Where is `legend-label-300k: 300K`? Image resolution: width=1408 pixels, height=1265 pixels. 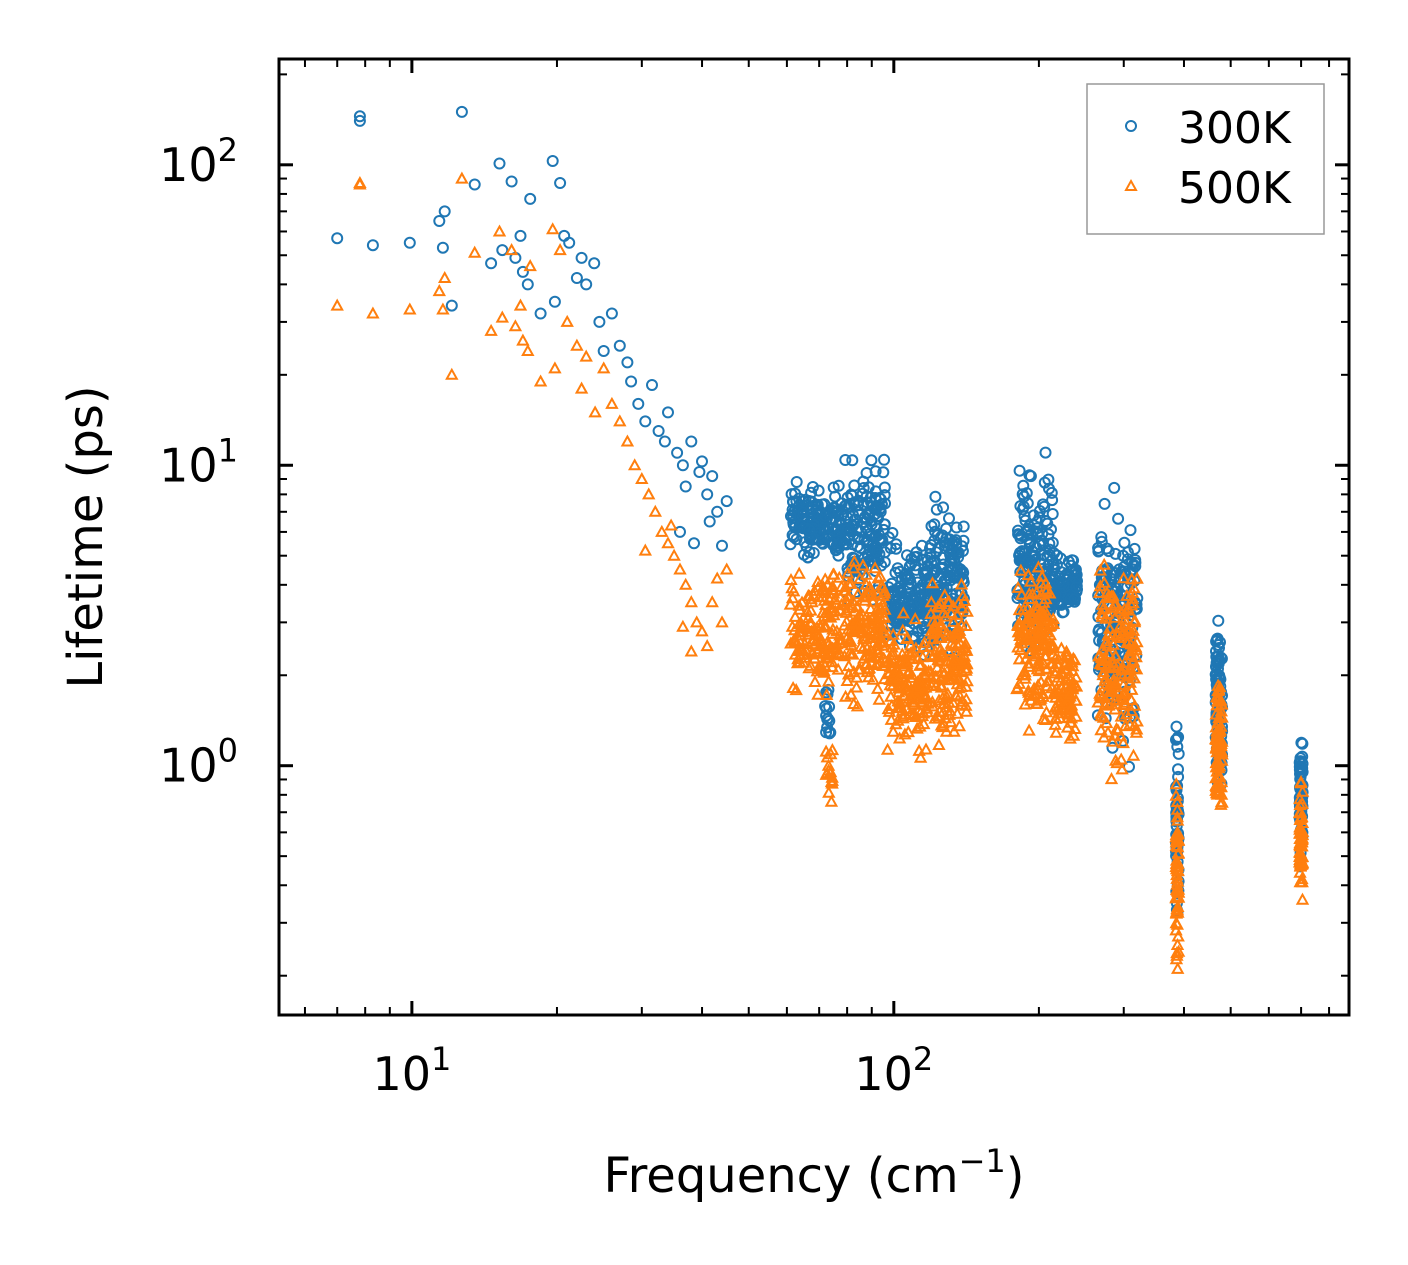
legend-label-300k: 300K is located at coordinates (1235, 128).